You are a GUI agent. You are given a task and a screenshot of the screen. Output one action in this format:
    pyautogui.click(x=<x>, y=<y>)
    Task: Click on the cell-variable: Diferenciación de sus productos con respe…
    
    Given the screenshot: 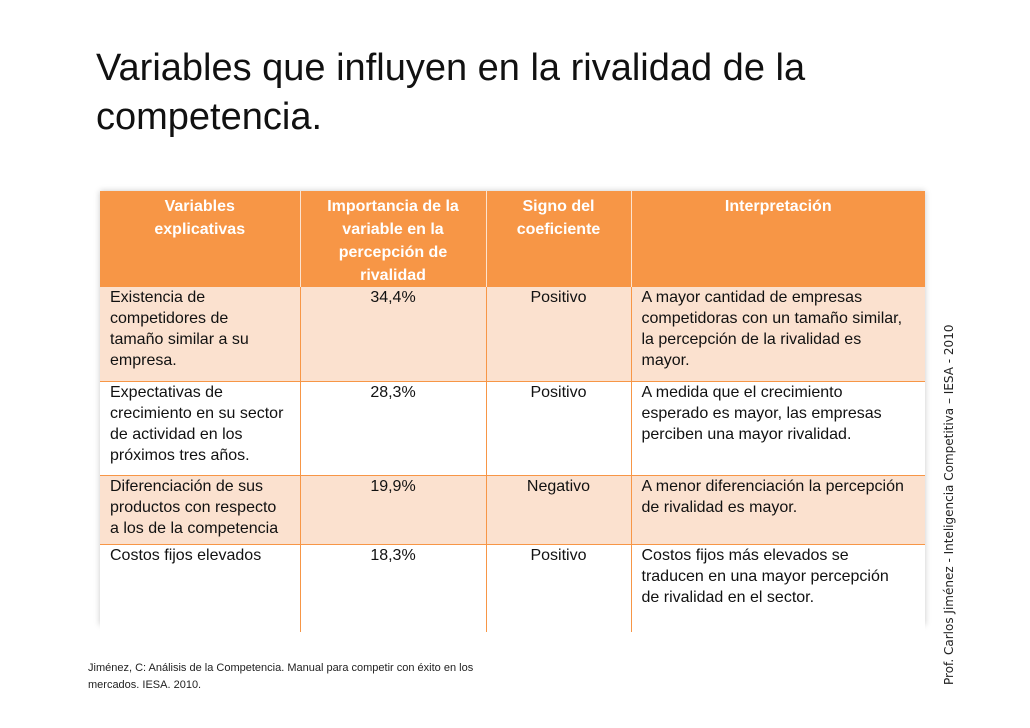 What is the action you would take?
    pyautogui.click(x=200, y=510)
    